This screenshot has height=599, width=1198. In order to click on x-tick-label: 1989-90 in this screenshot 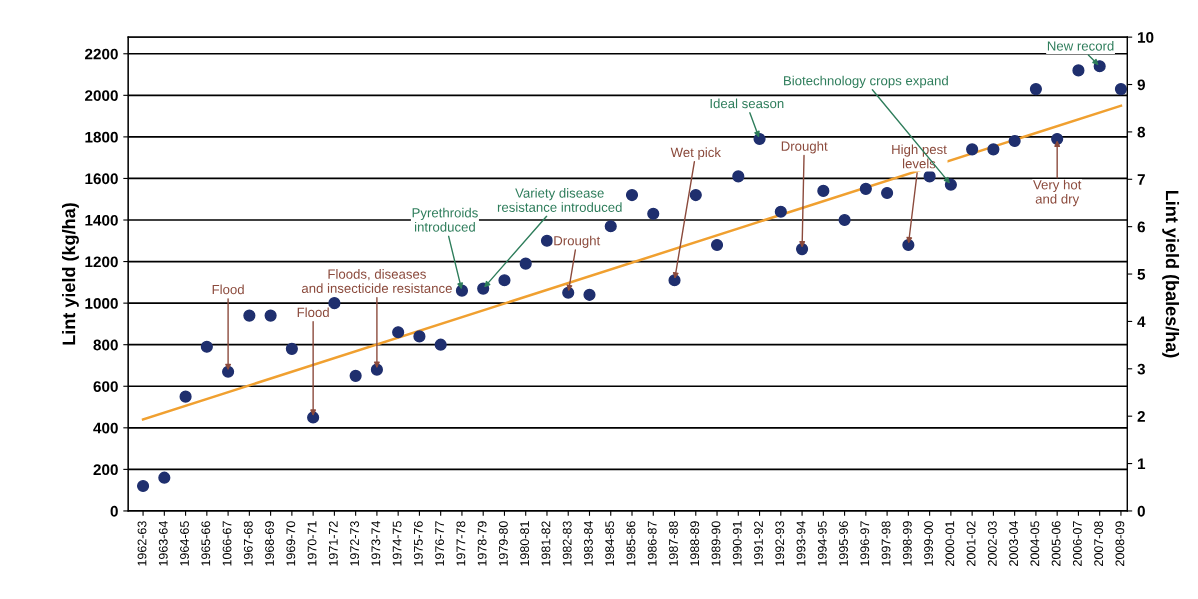, I will do `click(716, 543)`.